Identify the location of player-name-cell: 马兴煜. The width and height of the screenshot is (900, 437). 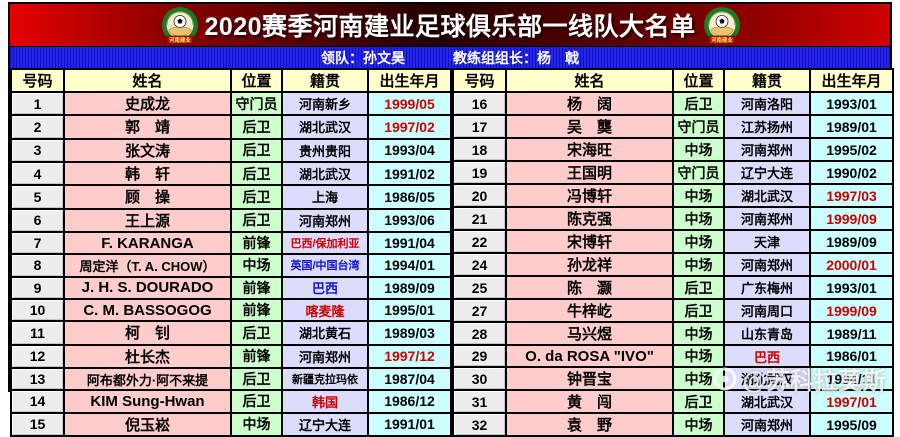
(589, 333).